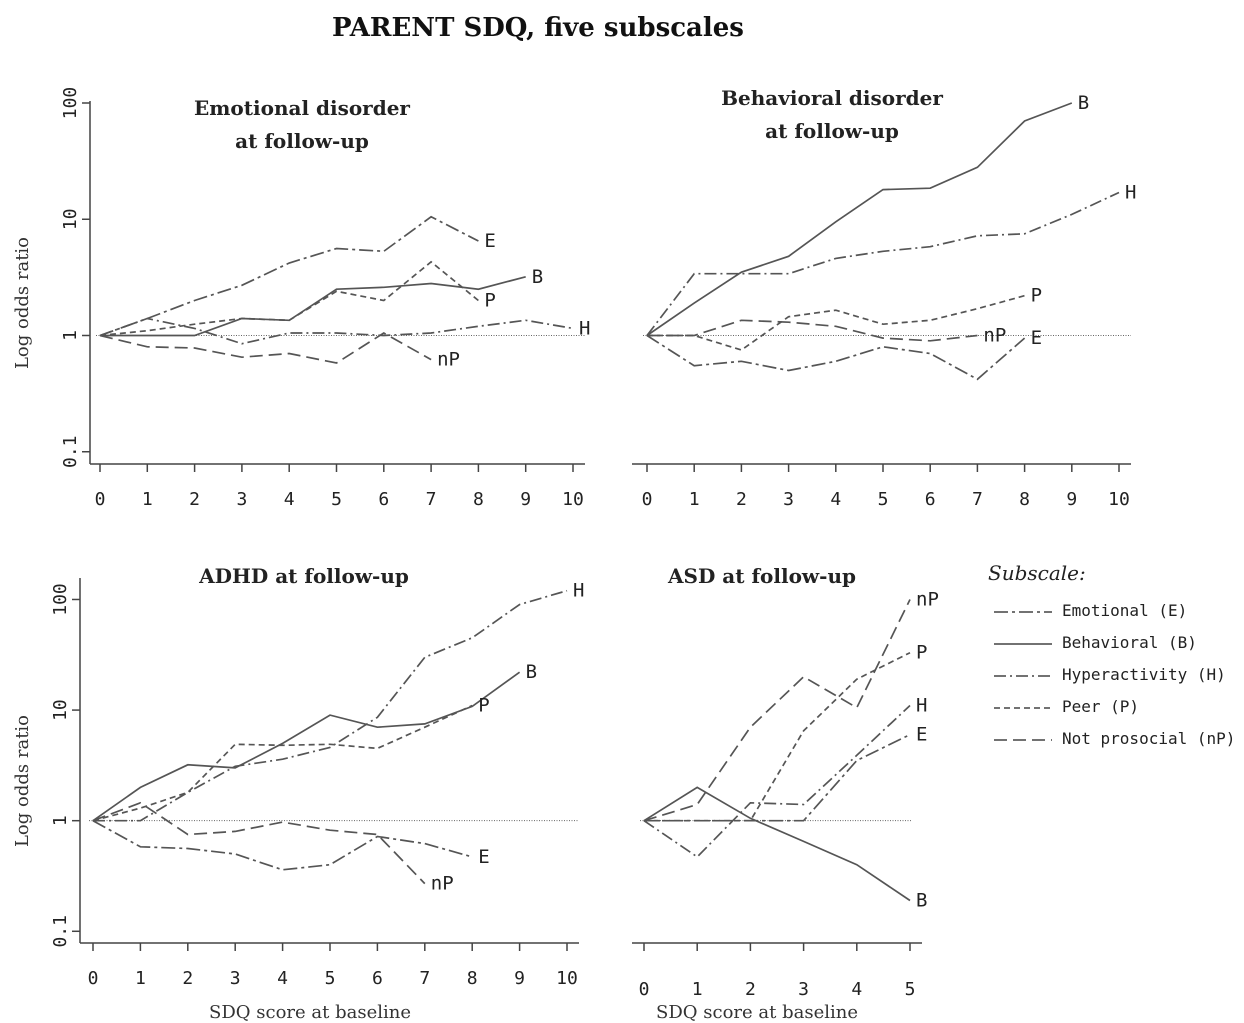 The image size is (1244, 1023). Describe the element at coordinates (302, 108) in the screenshot. I see `panel-title: Emotional disorder` at that location.